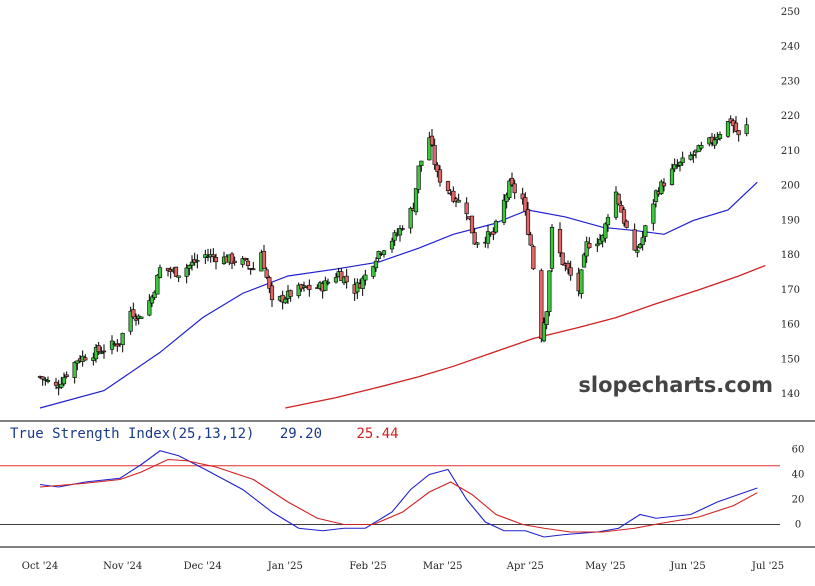  Describe the element at coordinates (798, 488) in the screenshot. I see `tsi-axis: 0 20 40 60` at that location.